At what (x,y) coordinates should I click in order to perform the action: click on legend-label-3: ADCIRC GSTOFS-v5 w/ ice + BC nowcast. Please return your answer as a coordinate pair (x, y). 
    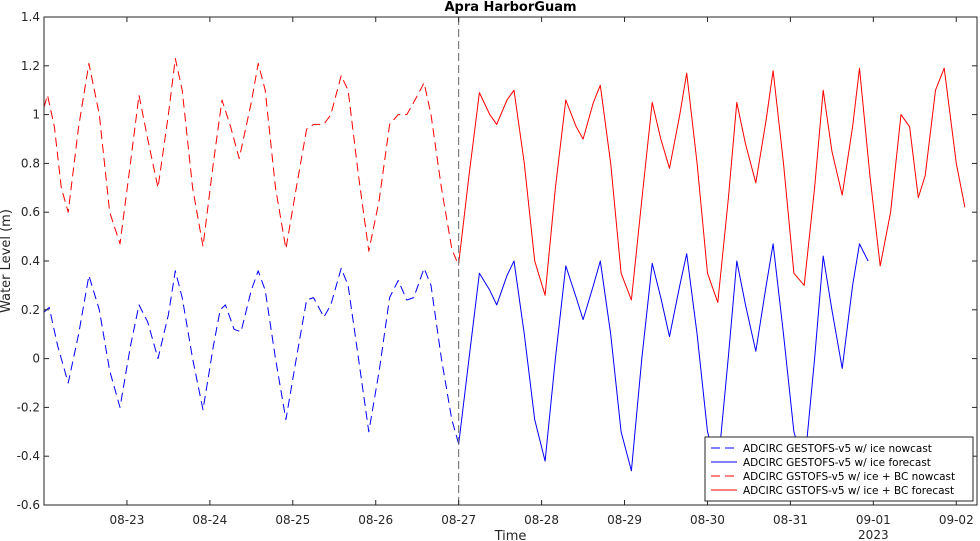
    Looking at the image, I should click on (849, 477).